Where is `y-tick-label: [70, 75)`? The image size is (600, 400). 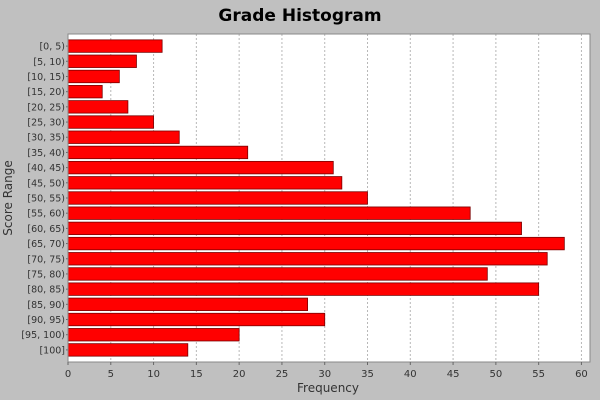 y-tick-label: [70, 75) is located at coordinates (46, 259).